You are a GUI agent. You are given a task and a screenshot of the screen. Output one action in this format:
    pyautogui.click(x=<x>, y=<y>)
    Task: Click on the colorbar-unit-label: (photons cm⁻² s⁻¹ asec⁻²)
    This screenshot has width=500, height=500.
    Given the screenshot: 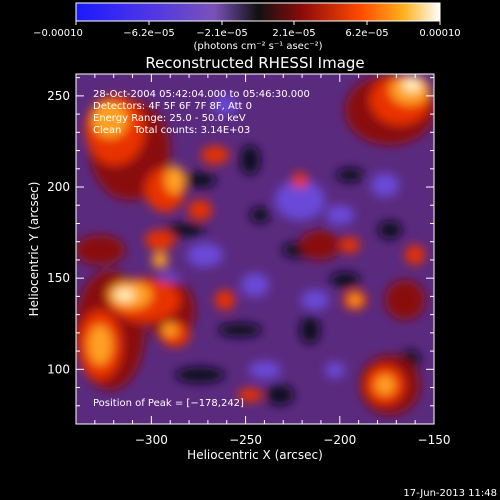 What is the action you would take?
    pyautogui.click(x=257, y=46)
    